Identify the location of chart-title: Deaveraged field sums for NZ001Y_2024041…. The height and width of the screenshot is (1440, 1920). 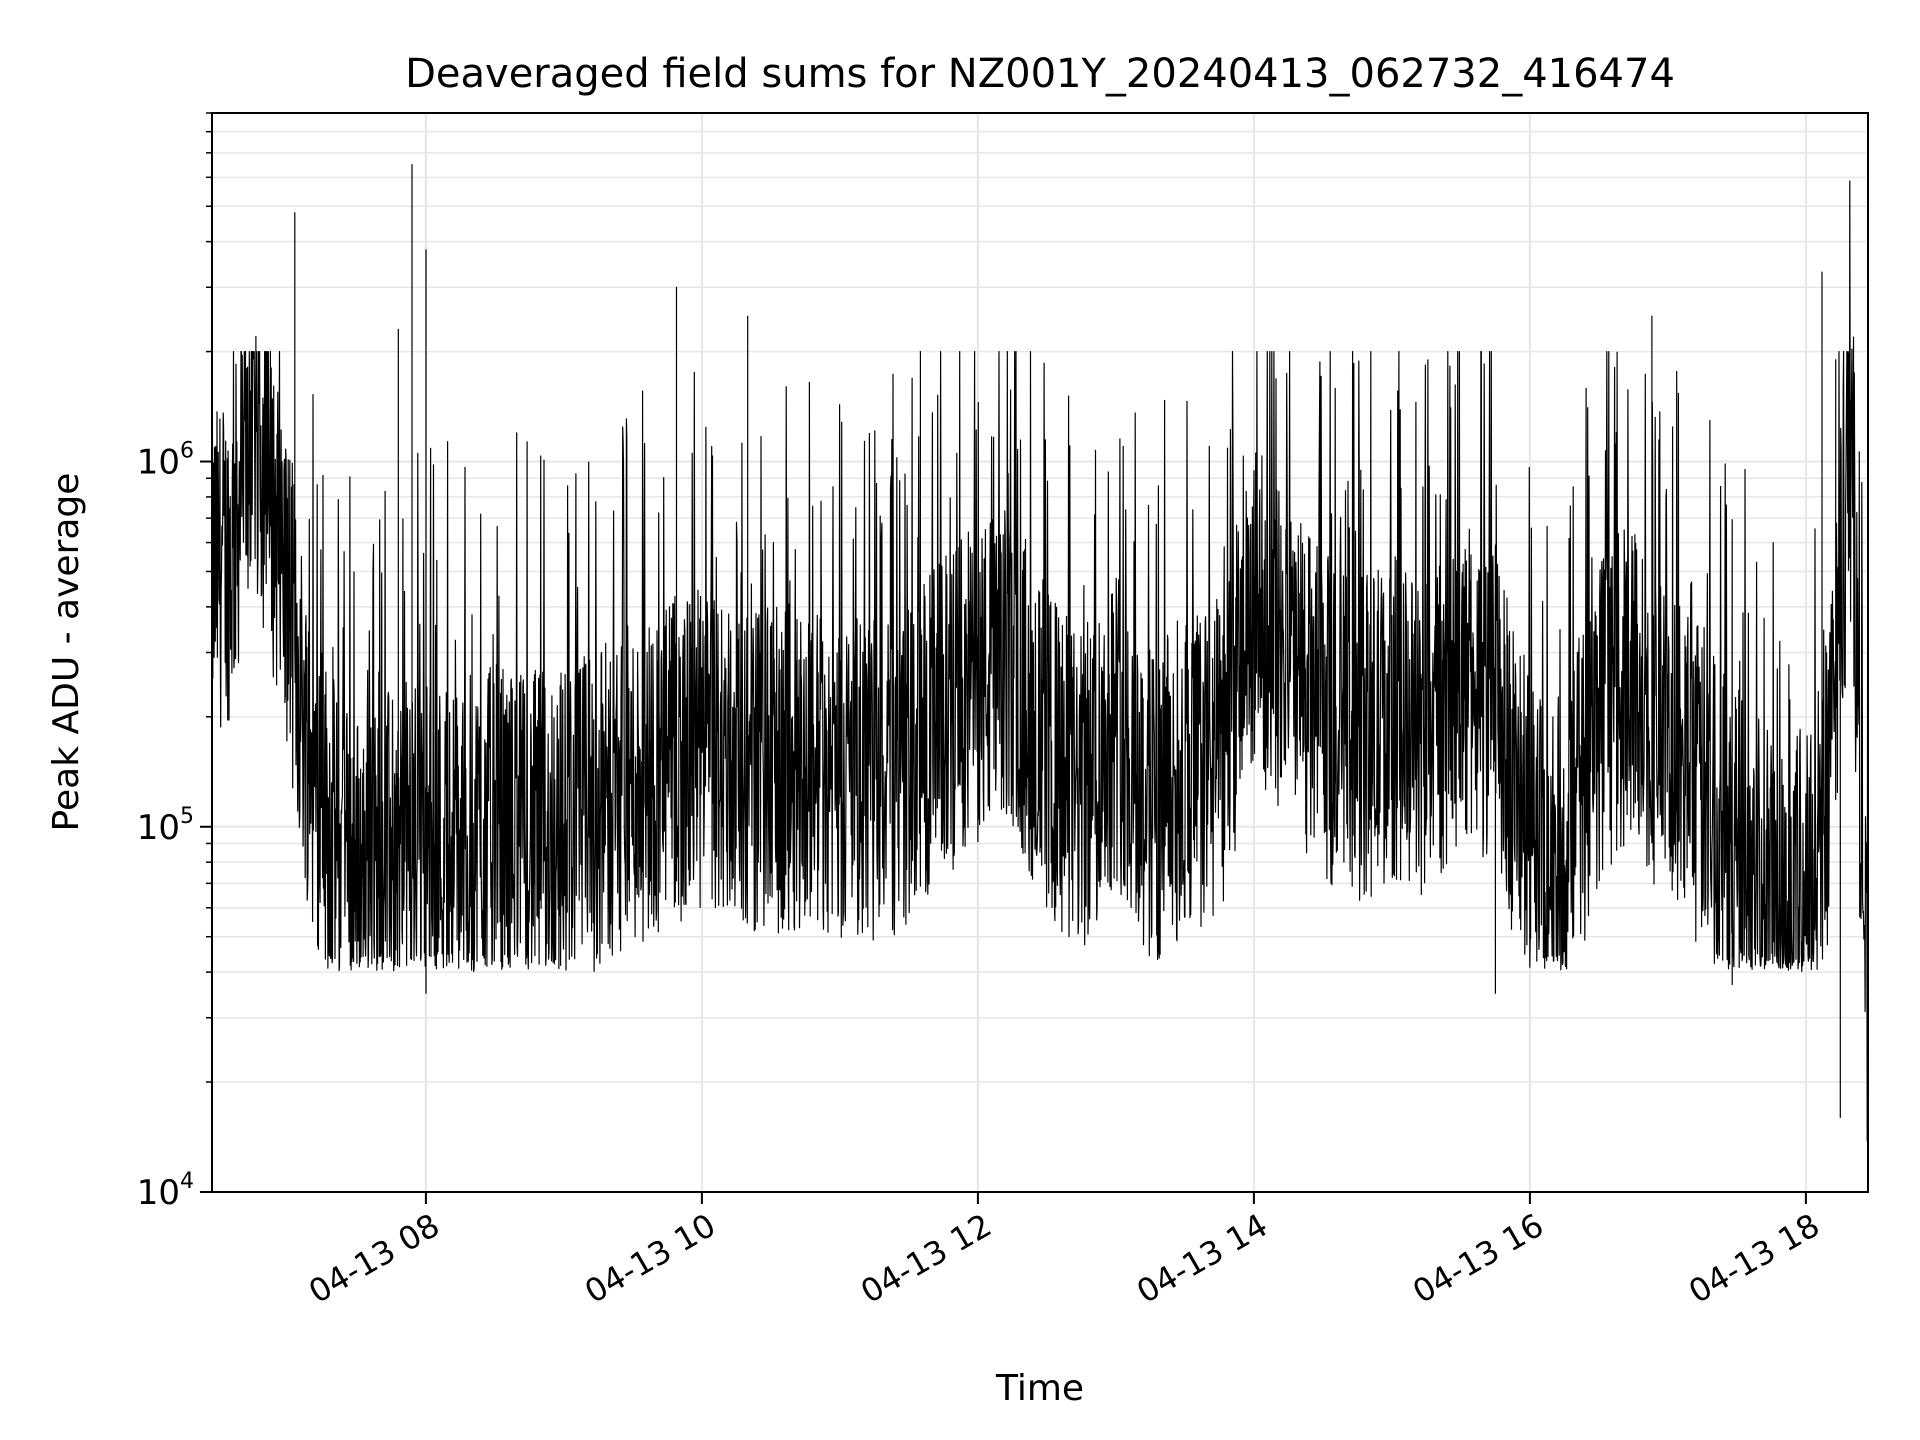
(1040, 74).